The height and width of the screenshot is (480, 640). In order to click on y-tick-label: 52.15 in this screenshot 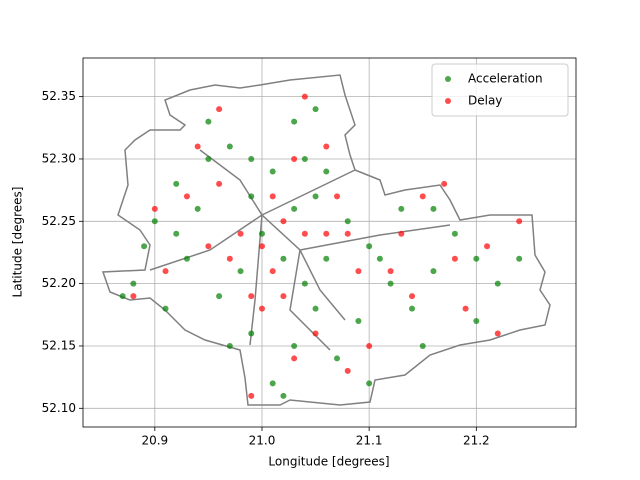, I will do `click(59, 345)`.